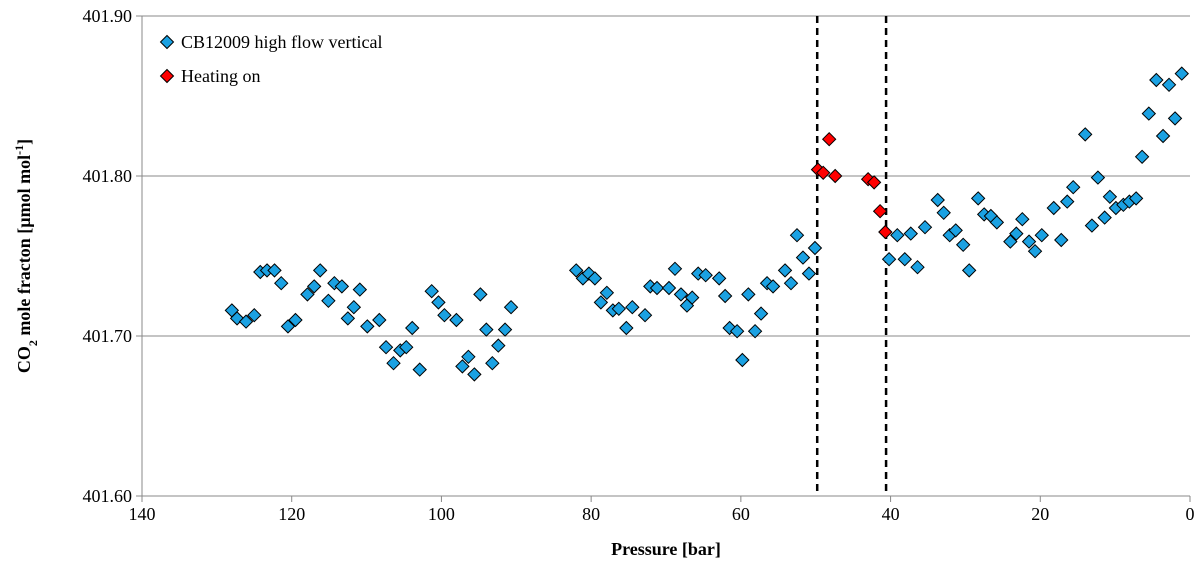 The height and width of the screenshot is (572, 1202). Describe the element at coordinates (1190, 514) in the screenshot. I see `x-tick-label: 0` at that location.